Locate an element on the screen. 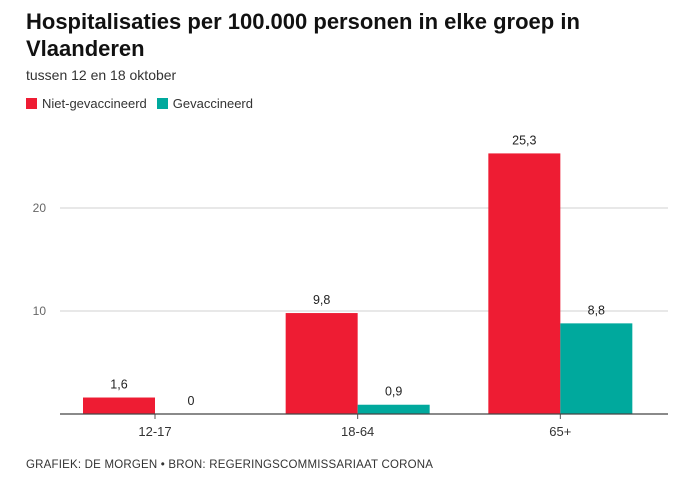 The image size is (682, 489). legend-label-gevaccineerd: Gevaccineerd is located at coordinates (212, 103).